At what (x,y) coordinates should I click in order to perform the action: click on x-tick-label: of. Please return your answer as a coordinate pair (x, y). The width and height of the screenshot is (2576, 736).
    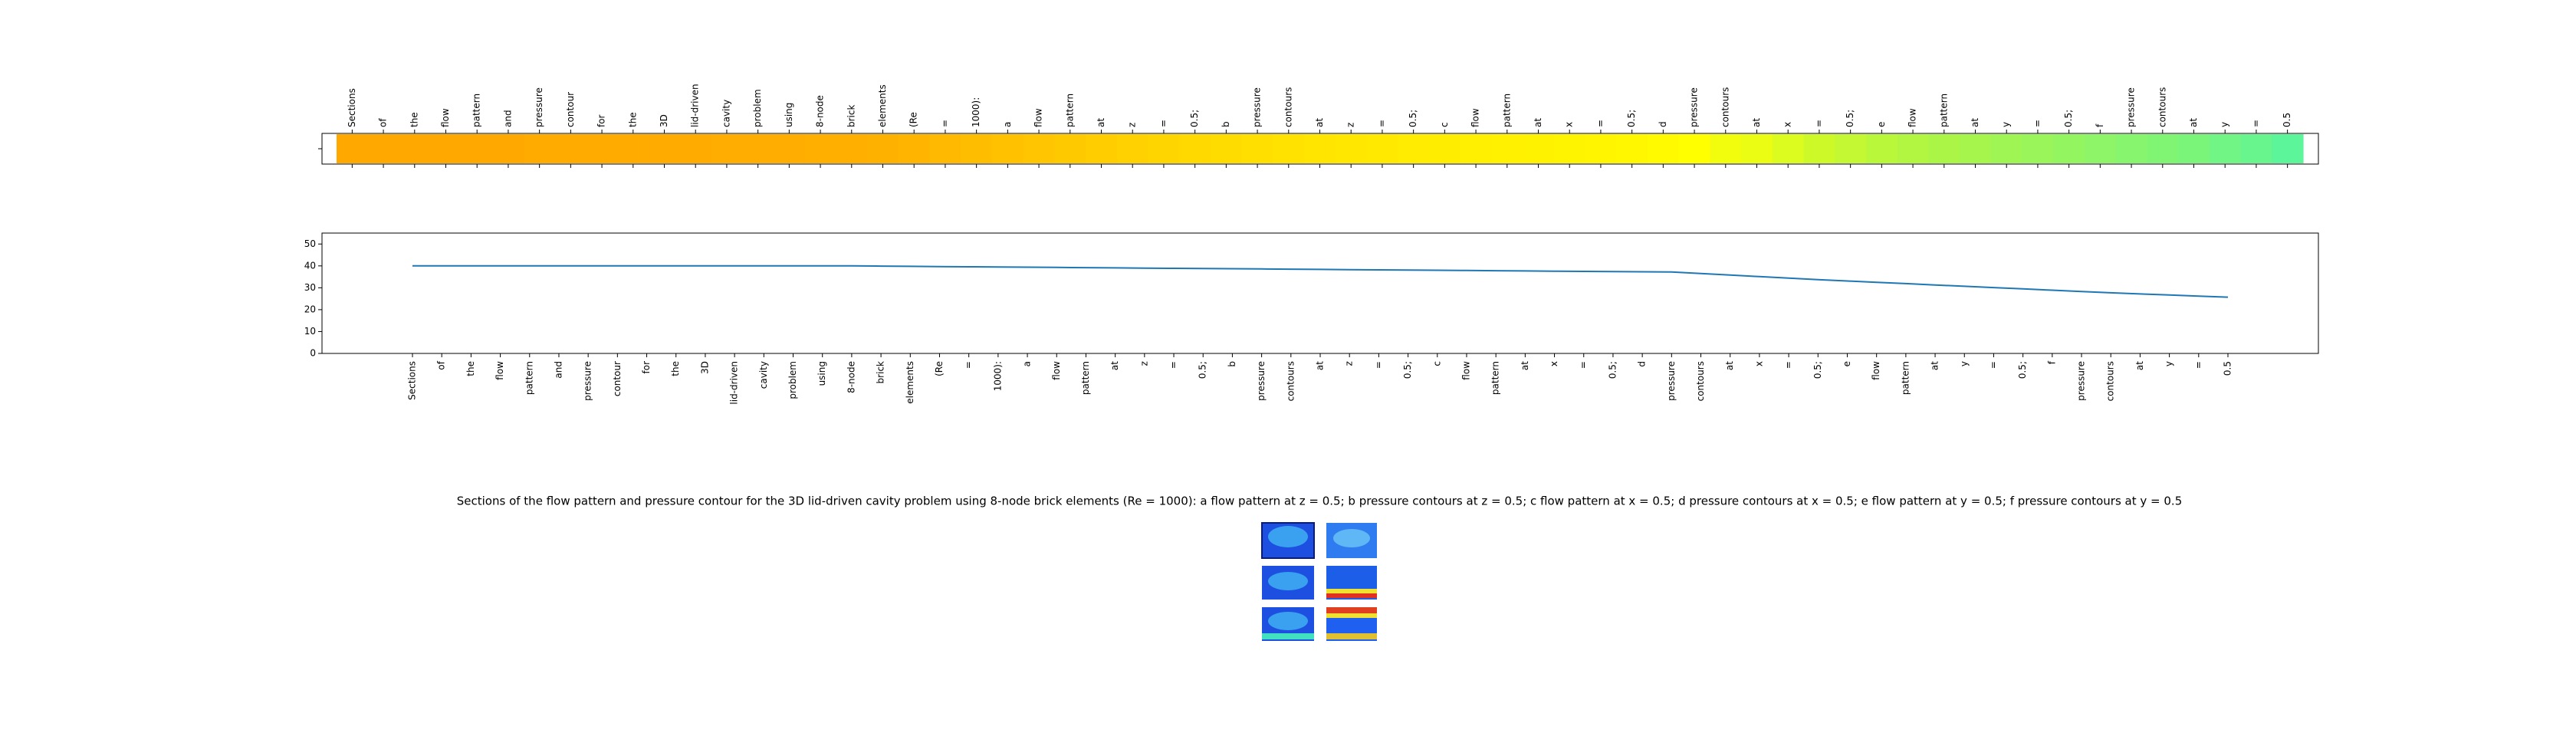
    Looking at the image, I should click on (442, 365).